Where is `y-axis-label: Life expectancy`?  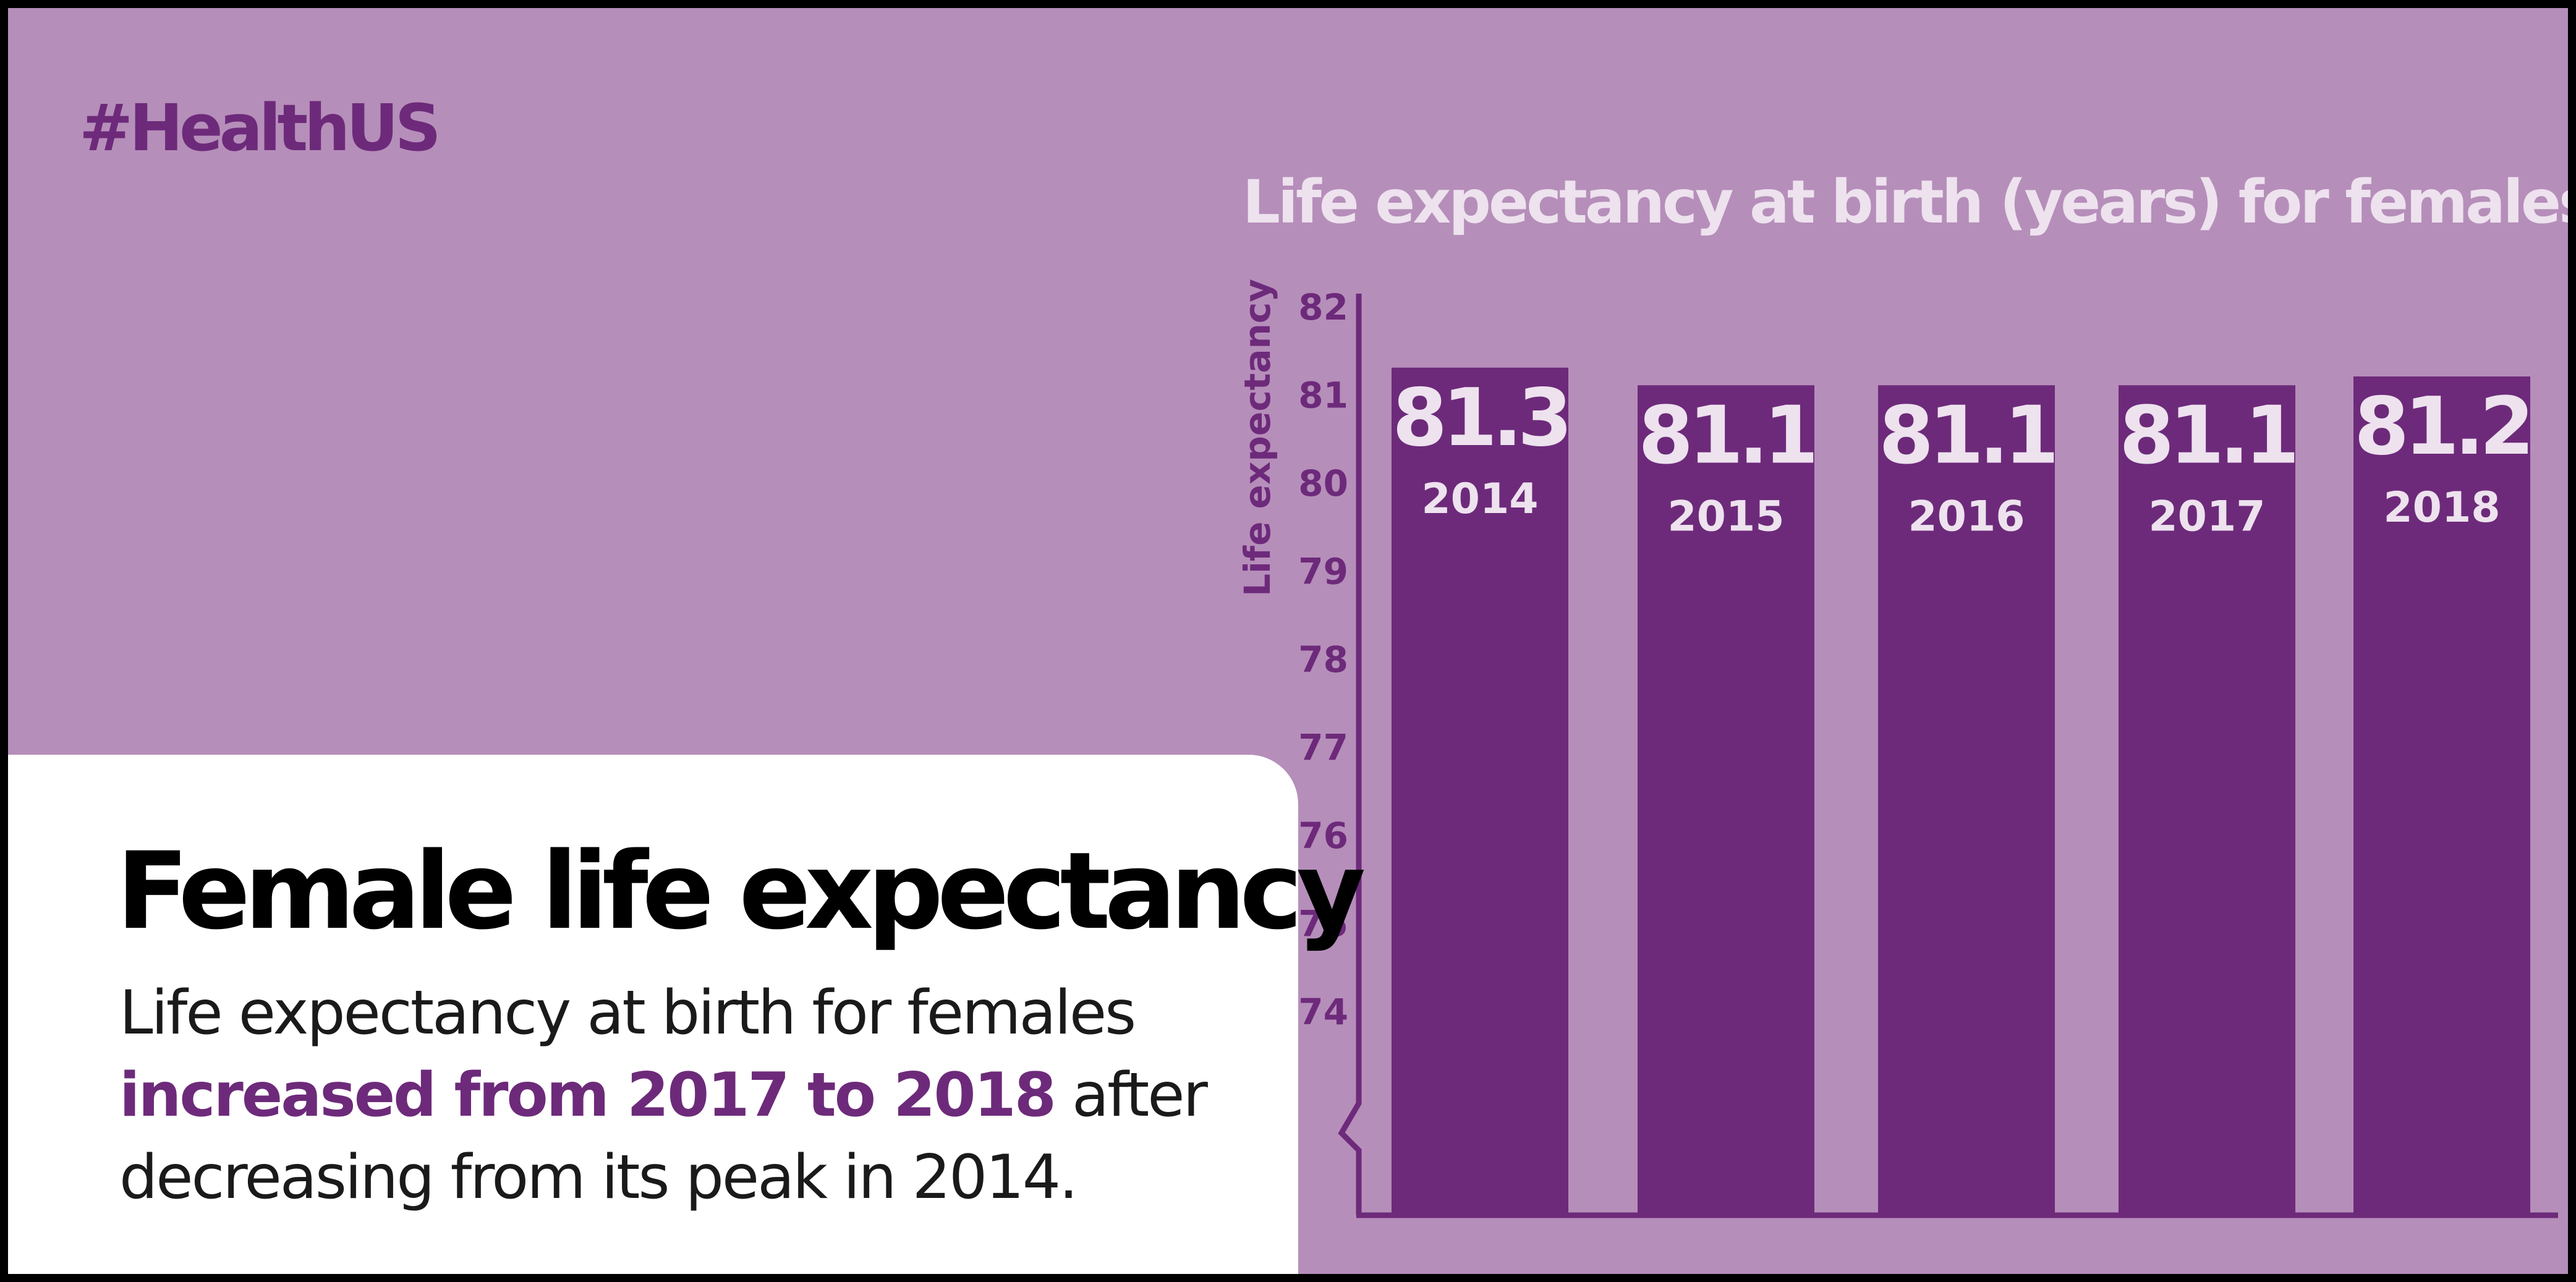
y-axis-label: Life expectancy is located at coordinates (1257, 438).